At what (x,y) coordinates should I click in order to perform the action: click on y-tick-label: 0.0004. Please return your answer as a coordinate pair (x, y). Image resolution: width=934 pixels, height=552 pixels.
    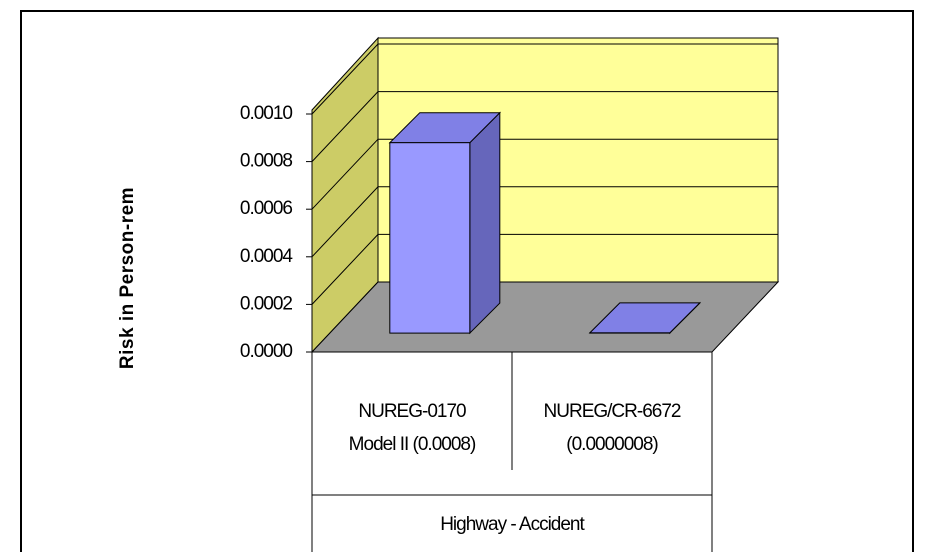
    Looking at the image, I should click on (267, 256).